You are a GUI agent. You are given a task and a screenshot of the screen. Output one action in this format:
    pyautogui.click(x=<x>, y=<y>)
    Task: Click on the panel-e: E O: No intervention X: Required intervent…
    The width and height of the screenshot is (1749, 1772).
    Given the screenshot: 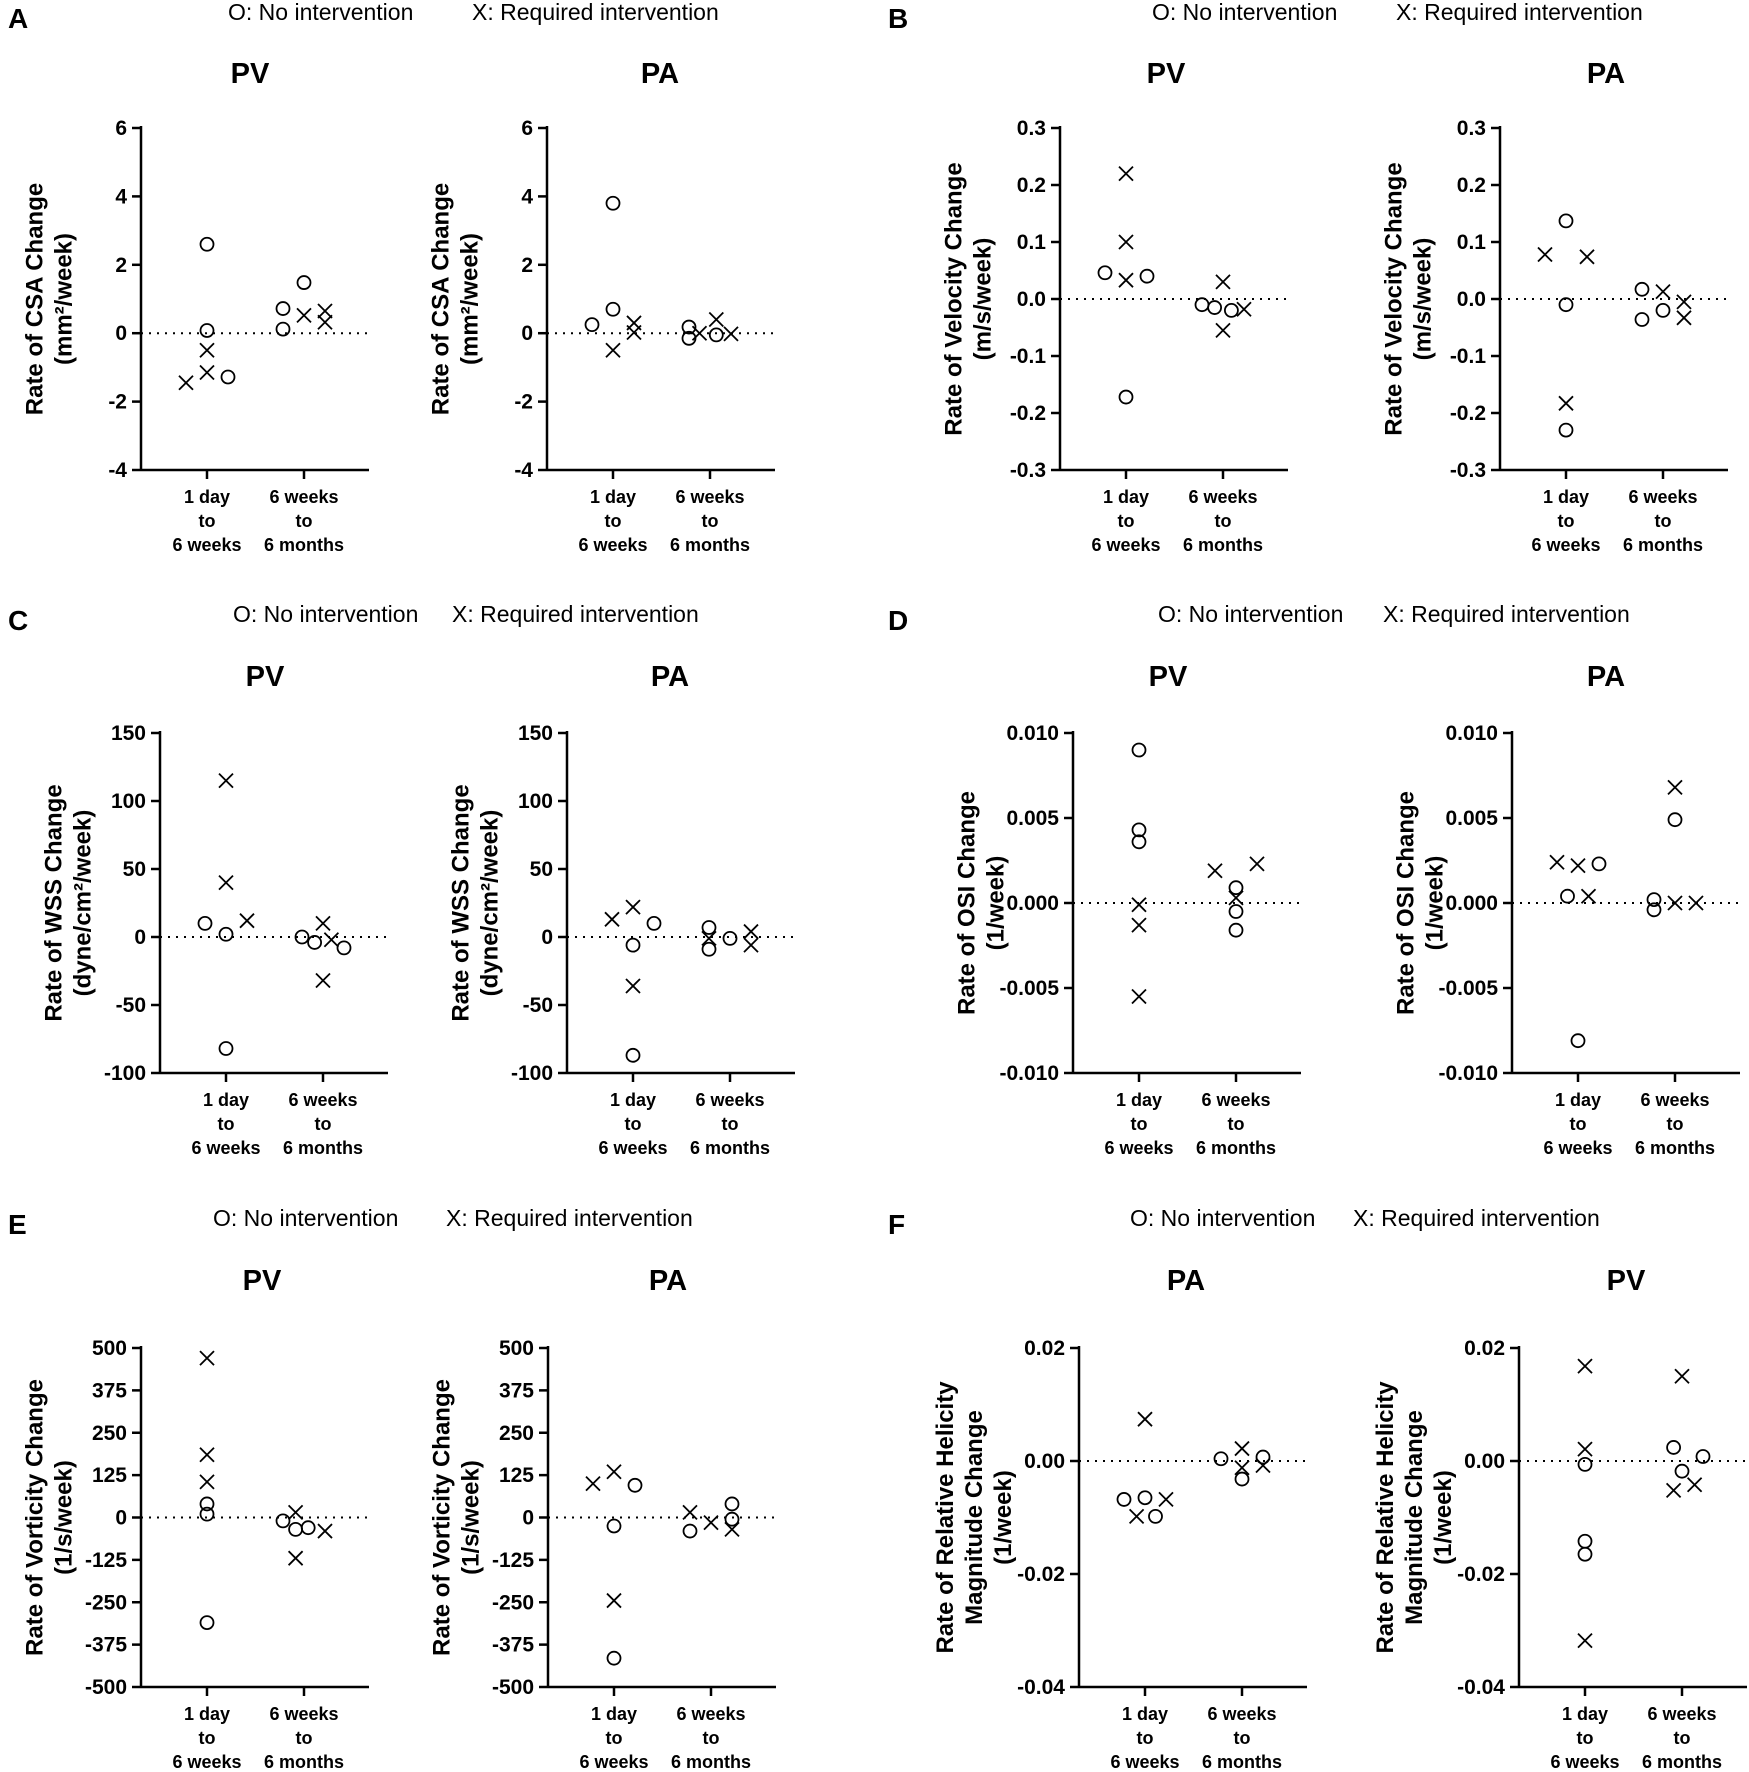 What is the action you would take?
    pyautogui.click(x=392, y=1488)
    